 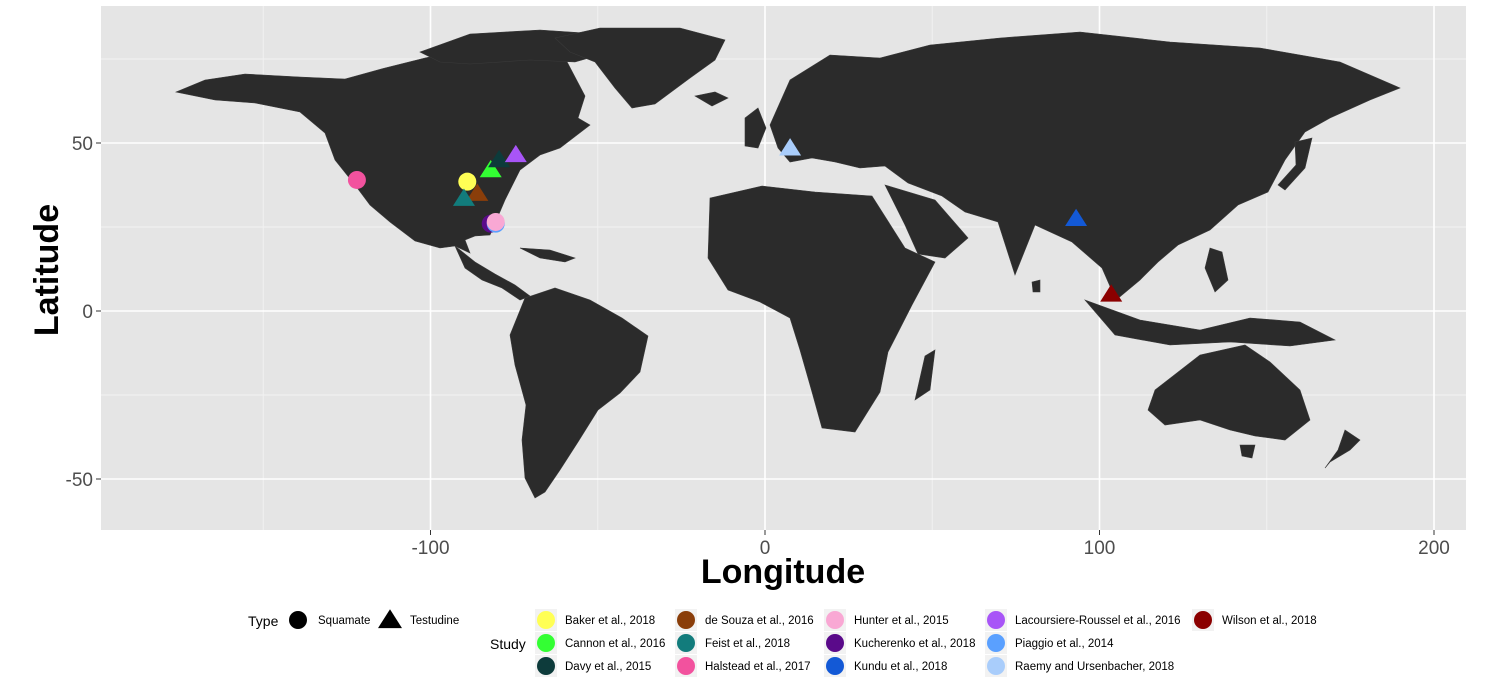 What do you see at coordinates (79, 480) in the screenshot?
I see `y-tick-label: -50` at bounding box center [79, 480].